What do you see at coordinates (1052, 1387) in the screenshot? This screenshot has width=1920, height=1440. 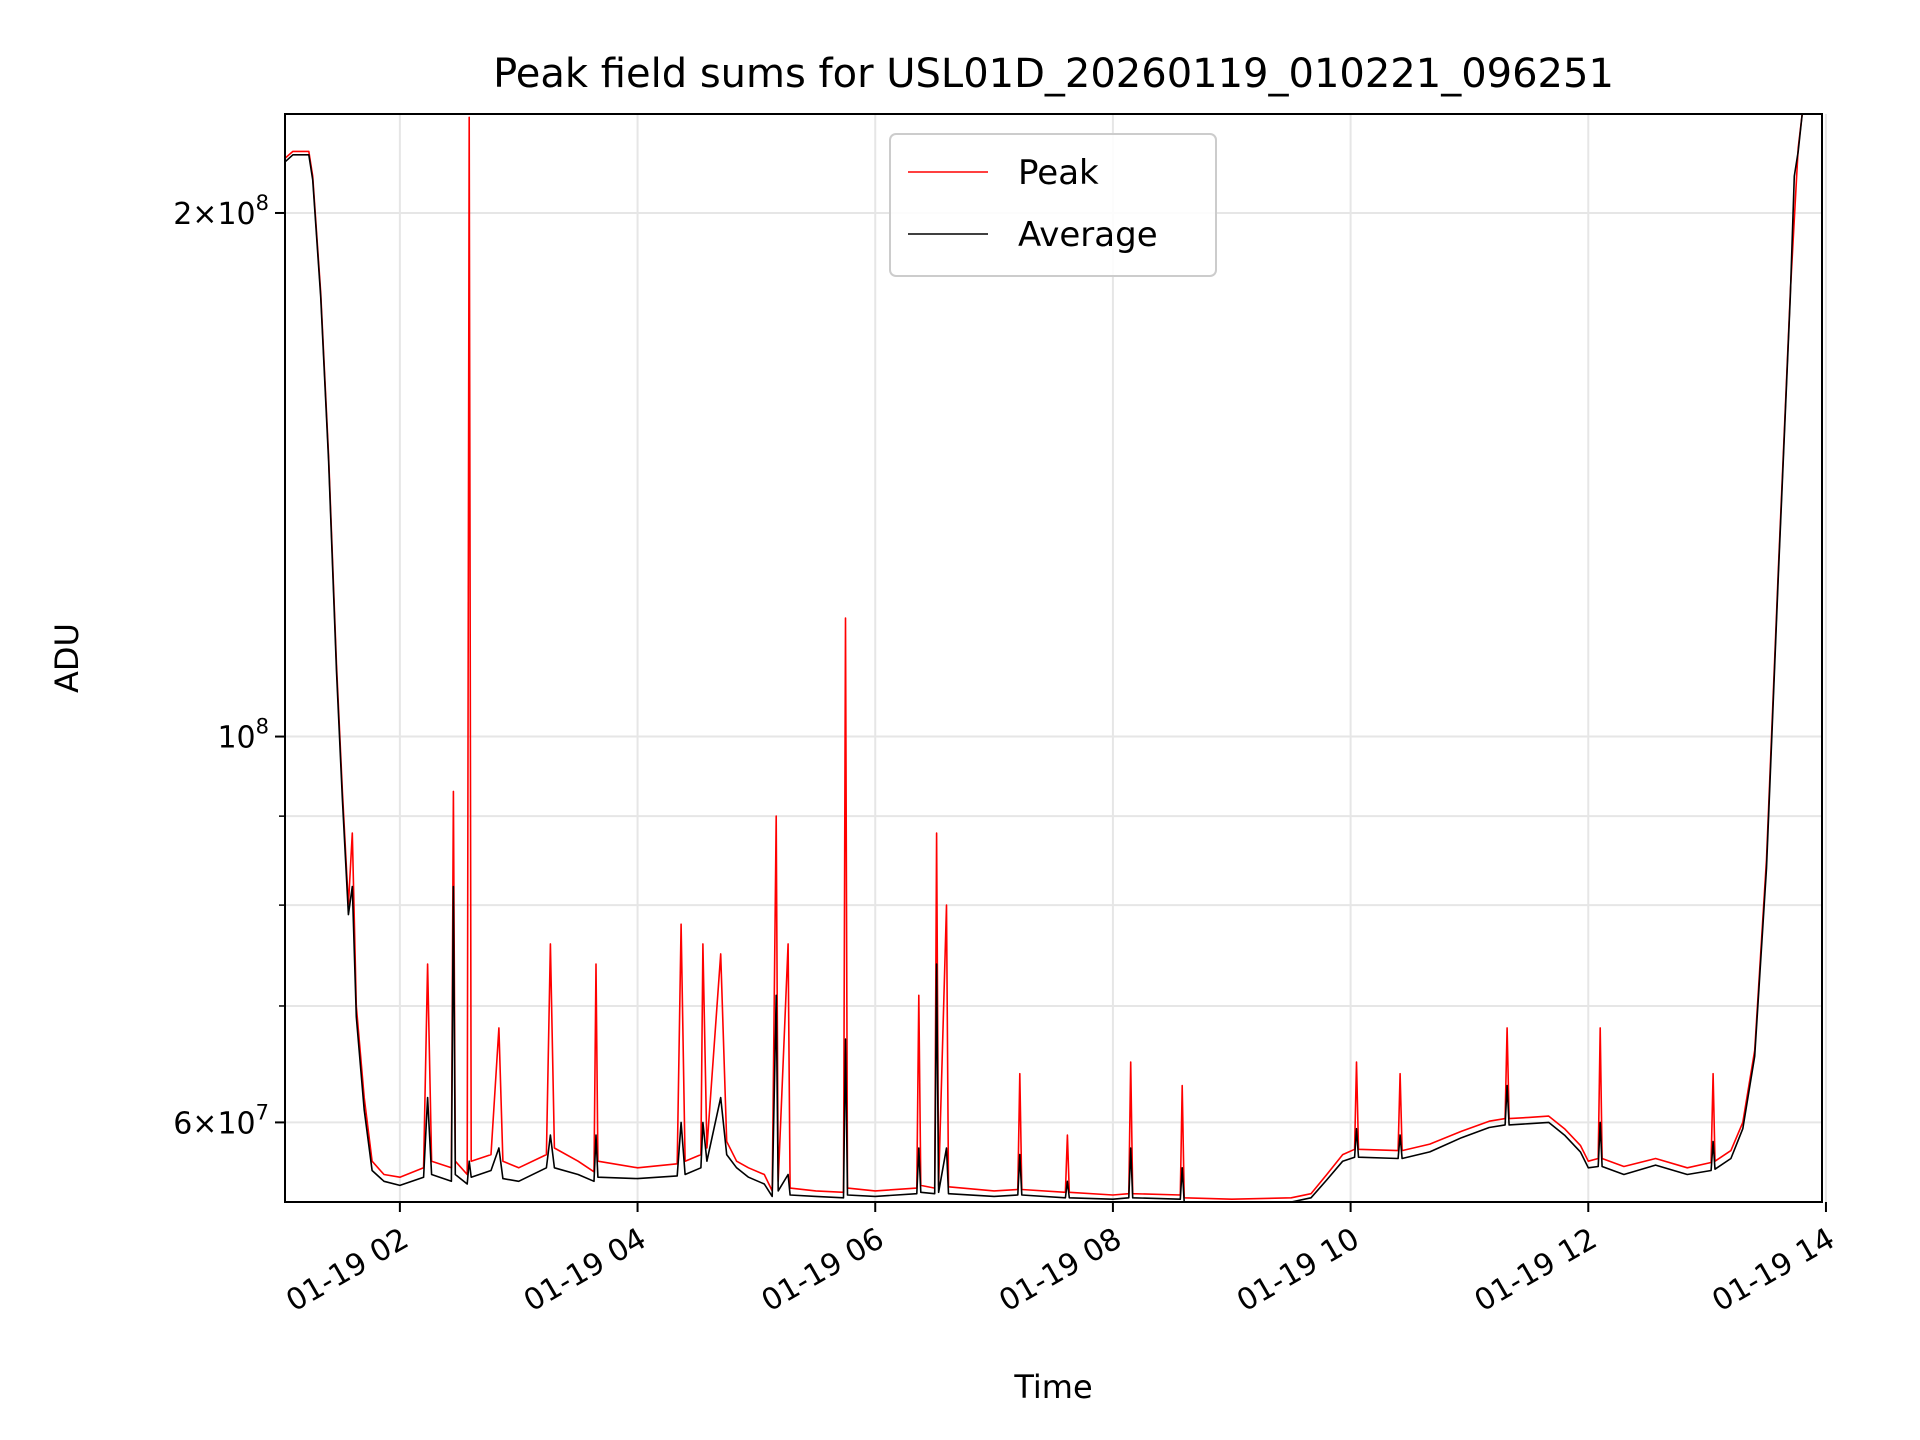 I see `x-axis-label: Time` at bounding box center [1052, 1387].